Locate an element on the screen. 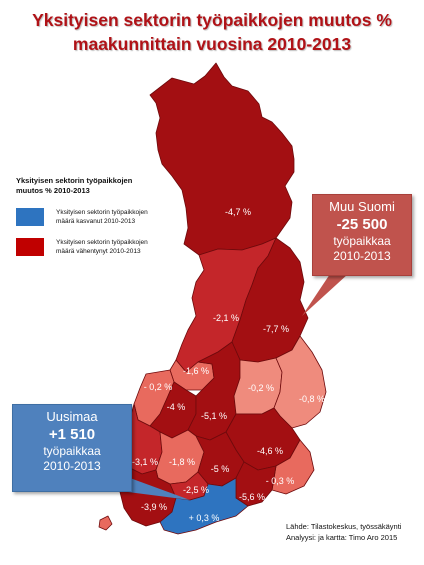 This screenshot has height=565, width=424. muu-suomi-callout: Muu Suomi -25 500 työpaikkaa 2010-2013 is located at coordinates (362, 235).